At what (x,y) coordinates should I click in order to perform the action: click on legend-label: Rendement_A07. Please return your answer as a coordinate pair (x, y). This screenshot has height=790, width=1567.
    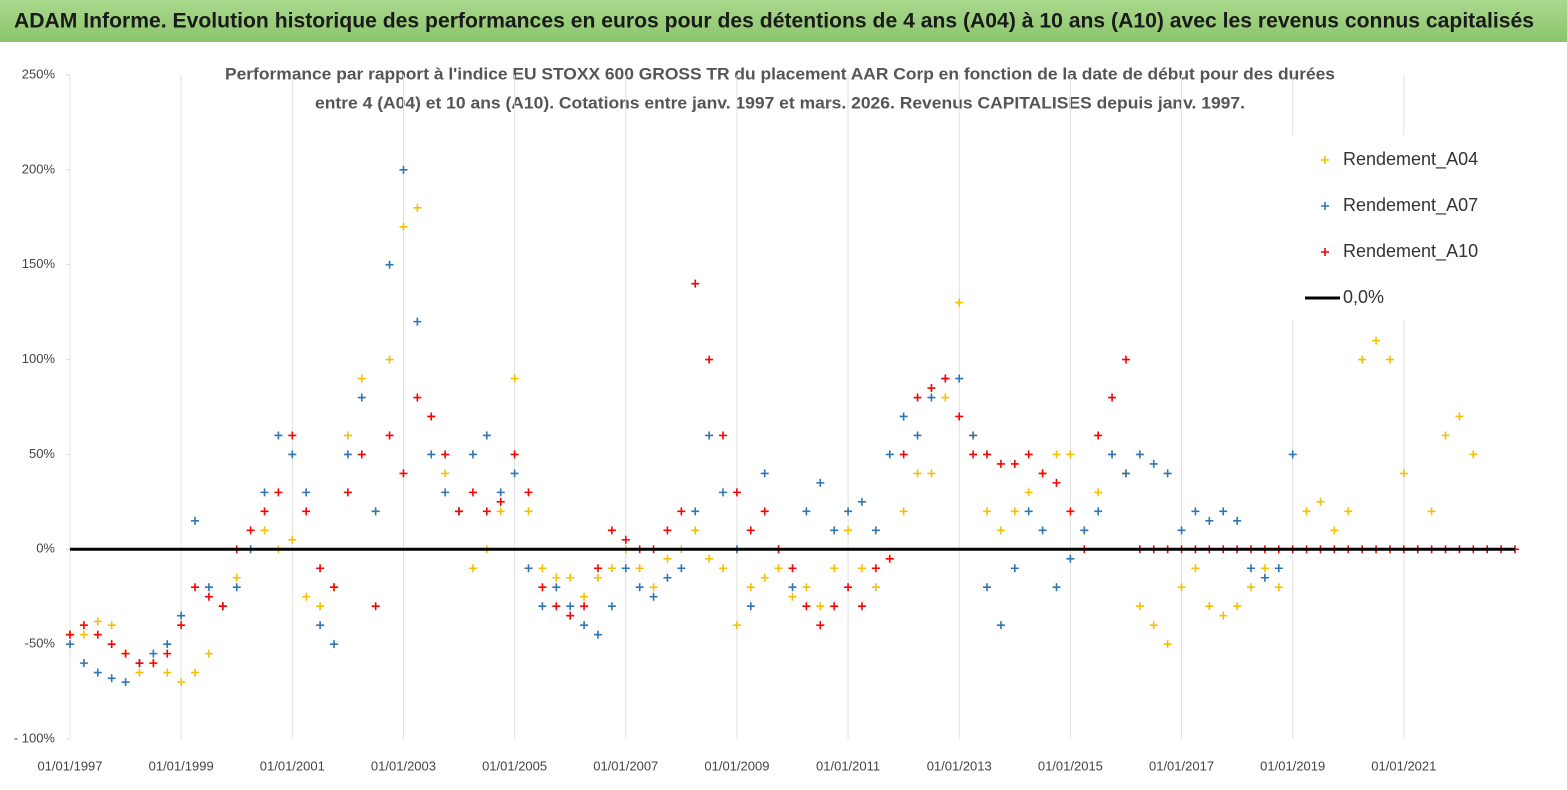
    Looking at the image, I should click on (1410, 205).